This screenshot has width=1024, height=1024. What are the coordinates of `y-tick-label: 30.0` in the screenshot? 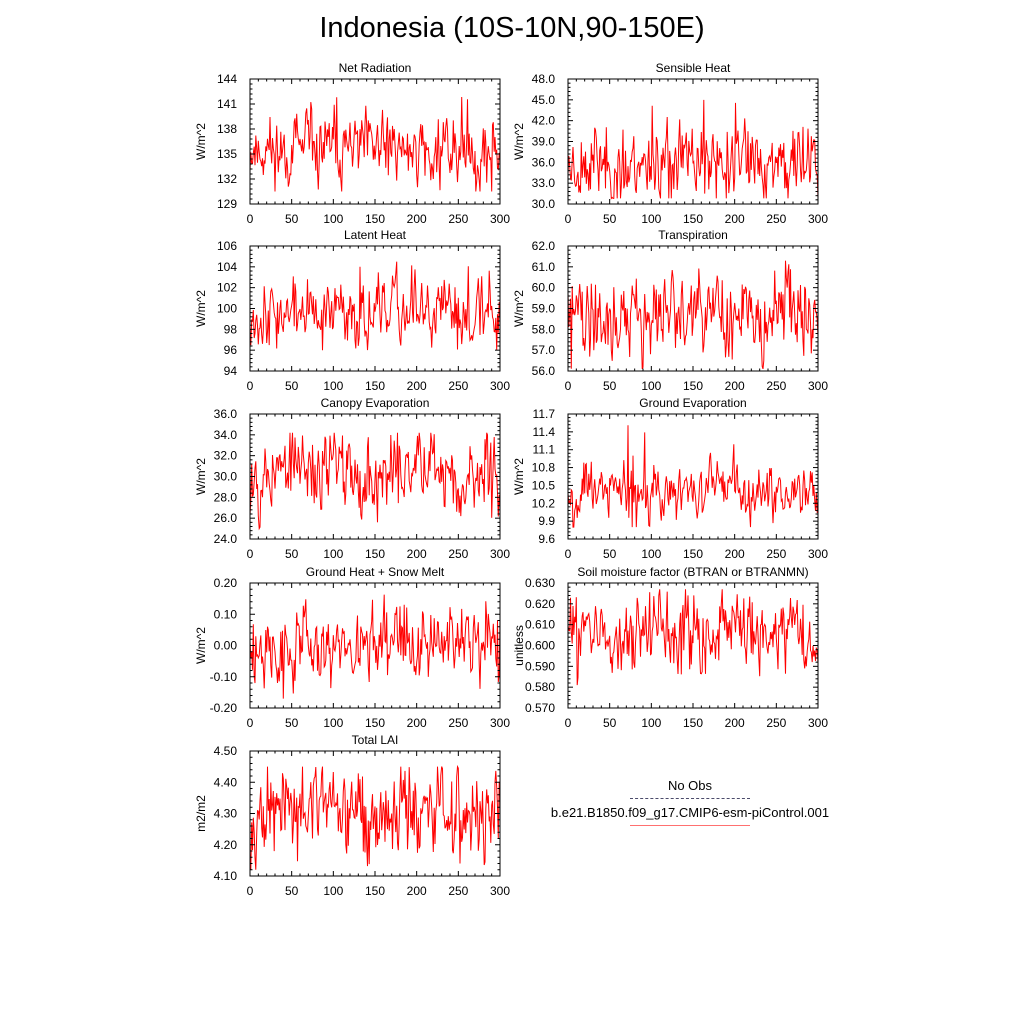 It's located at (226, 477).